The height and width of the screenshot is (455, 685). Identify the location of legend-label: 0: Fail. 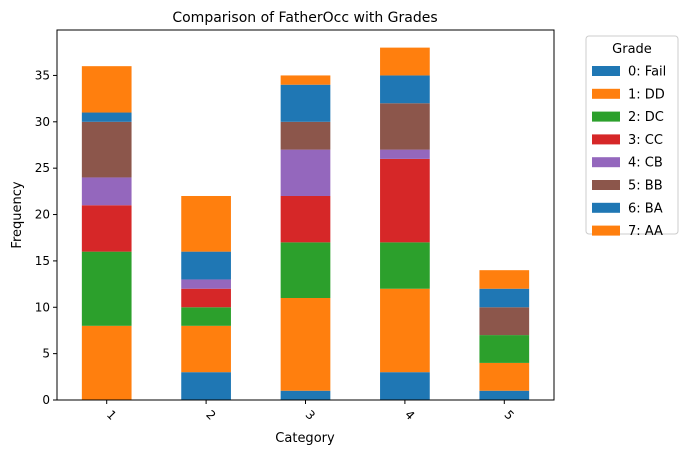
(647, 72).